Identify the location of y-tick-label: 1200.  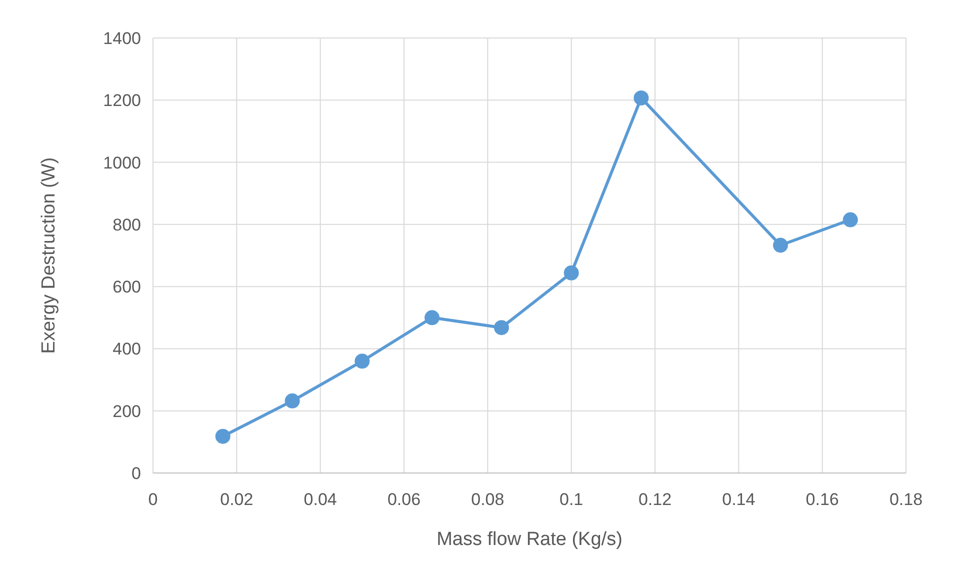
(122, 100).